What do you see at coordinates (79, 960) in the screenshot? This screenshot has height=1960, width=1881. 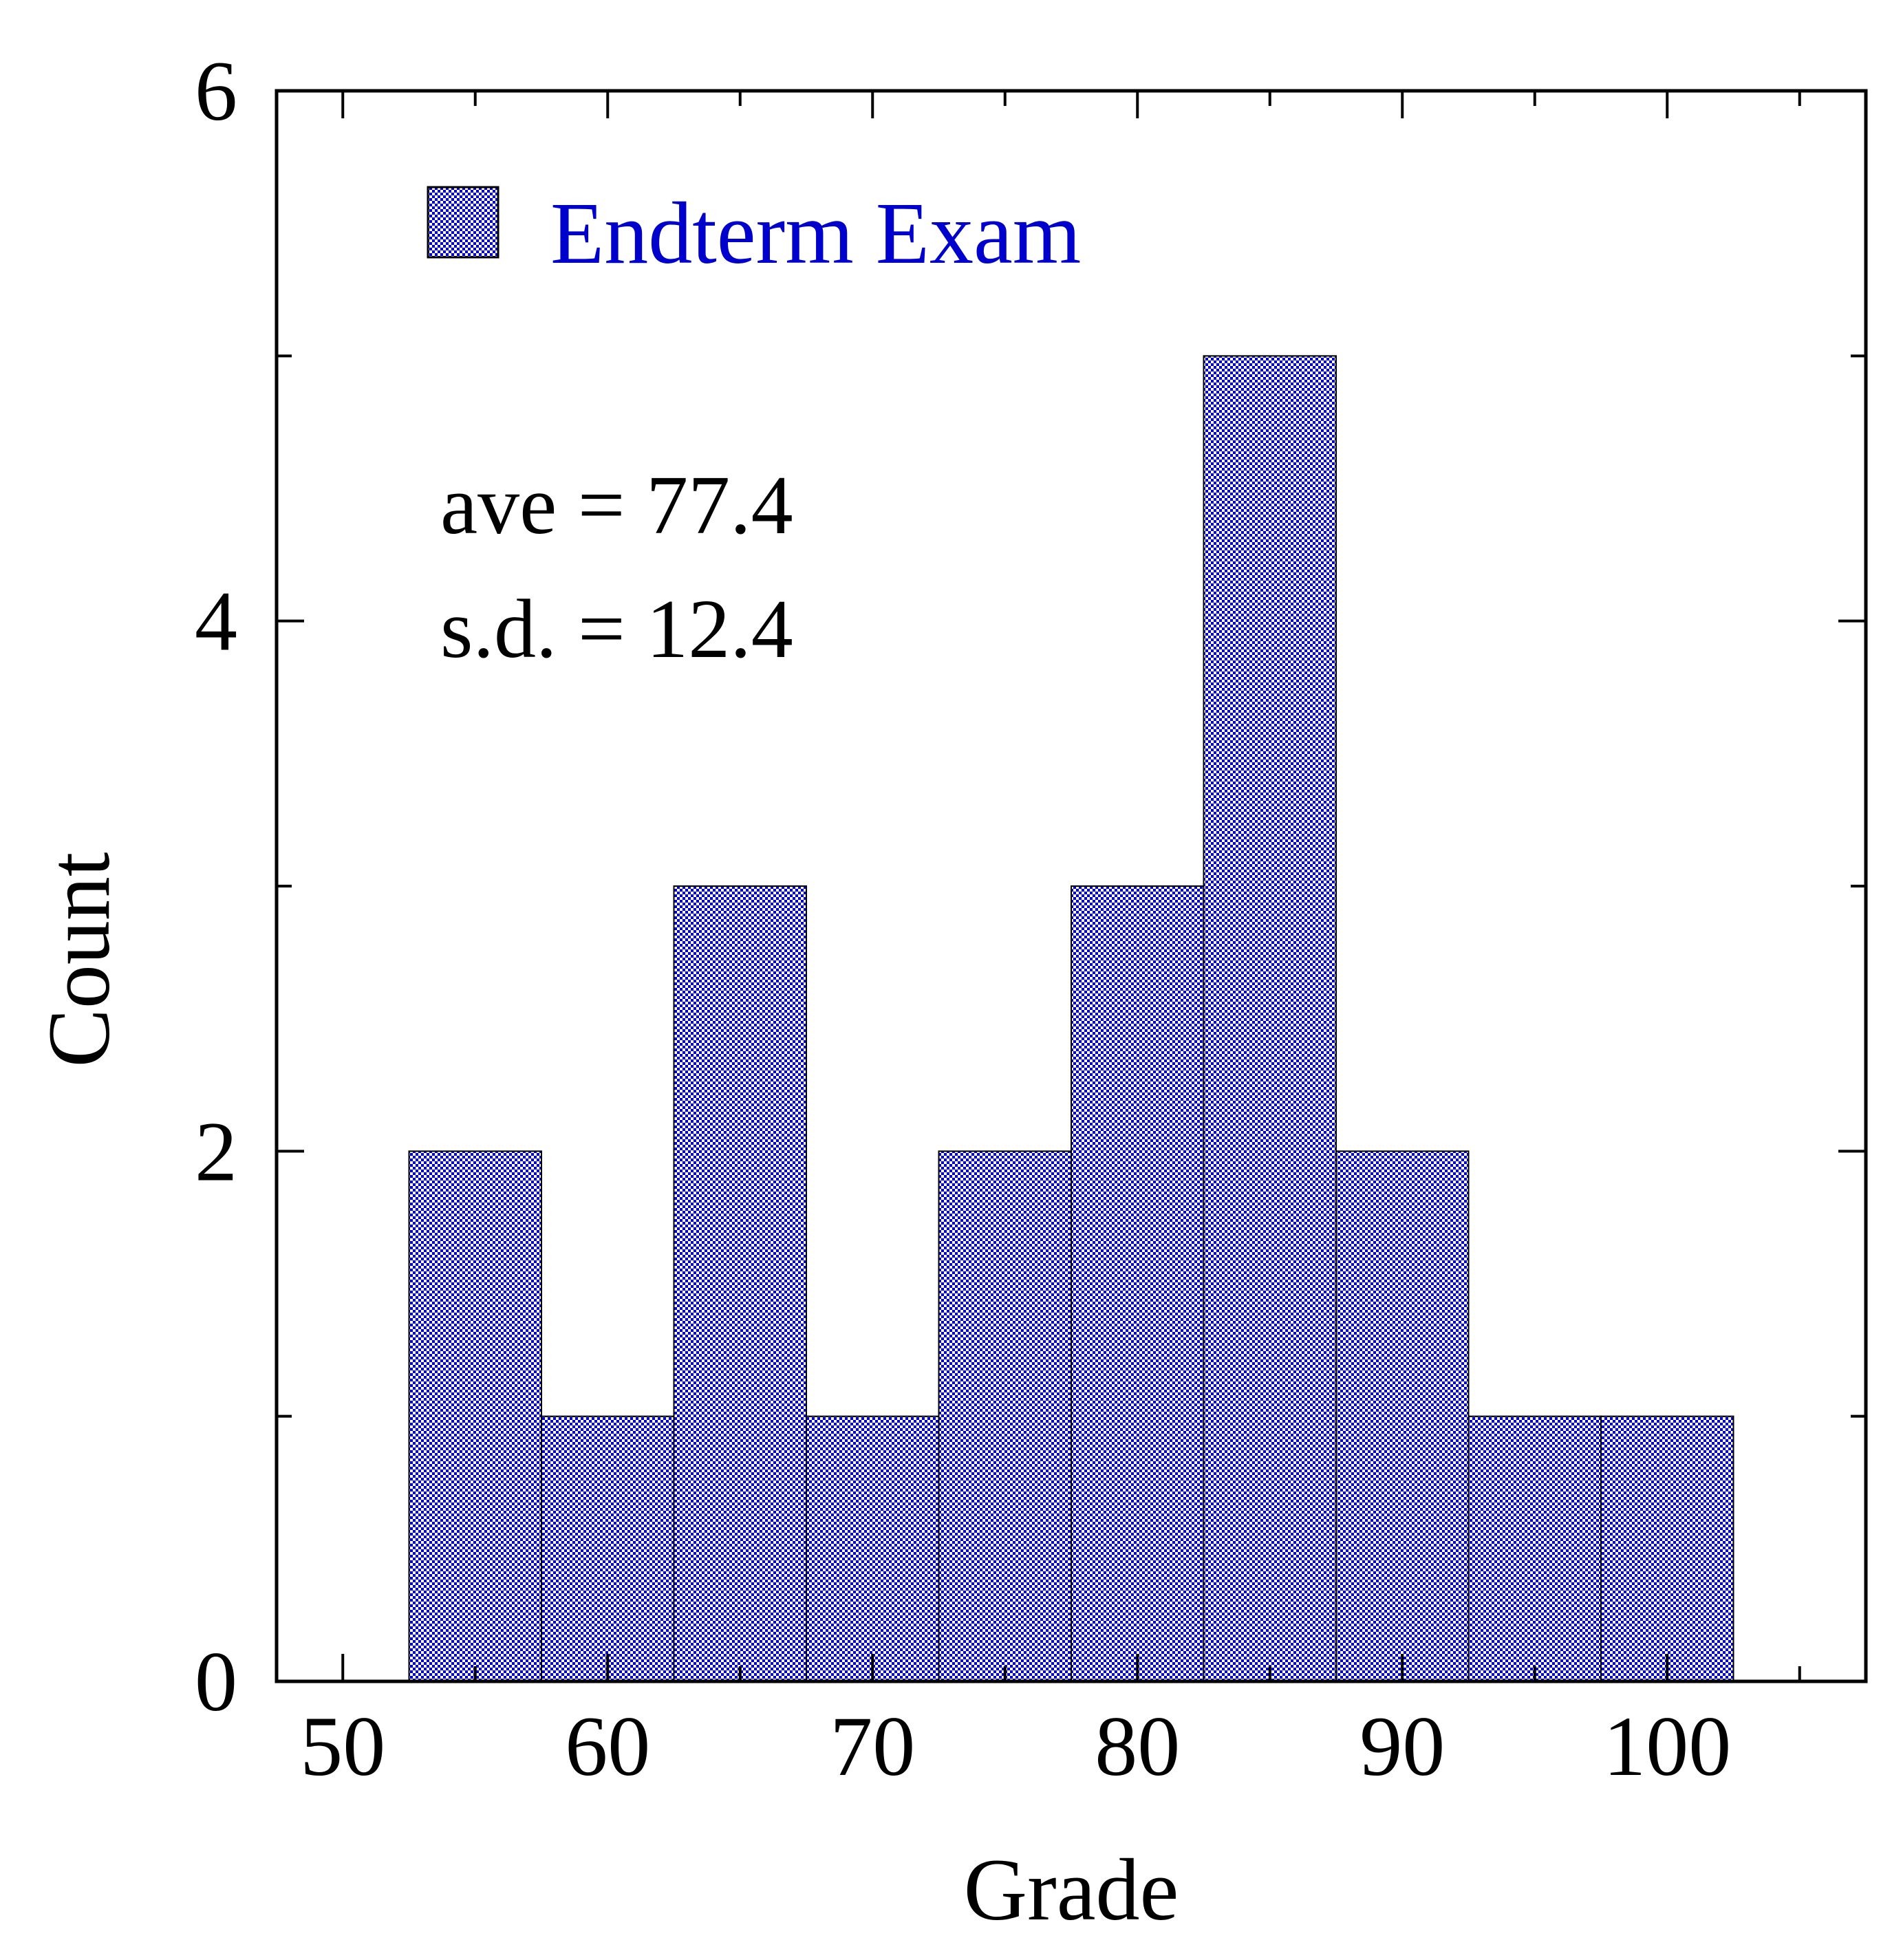 I see `y-axis-label: Count` at bounding box center [79, 960].